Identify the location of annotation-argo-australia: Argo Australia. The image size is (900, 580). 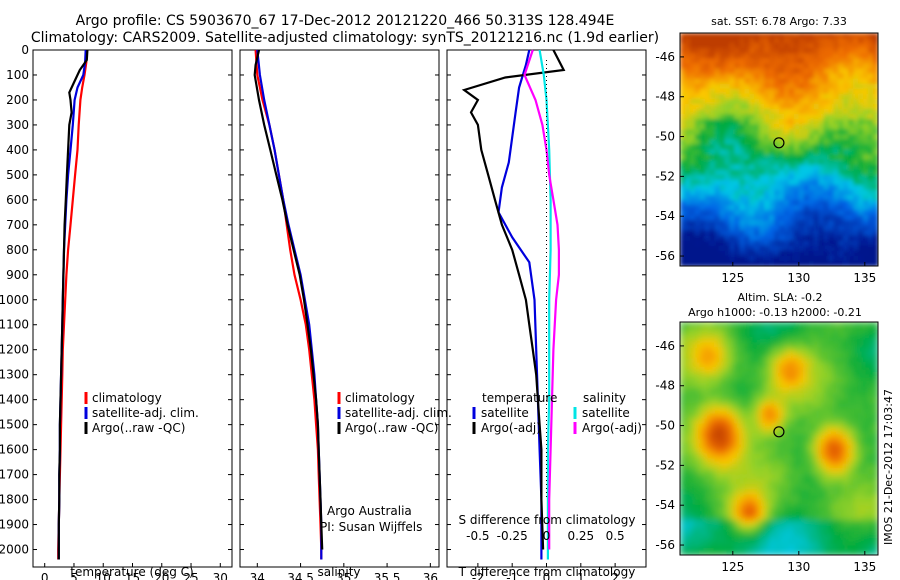
(369, 511).